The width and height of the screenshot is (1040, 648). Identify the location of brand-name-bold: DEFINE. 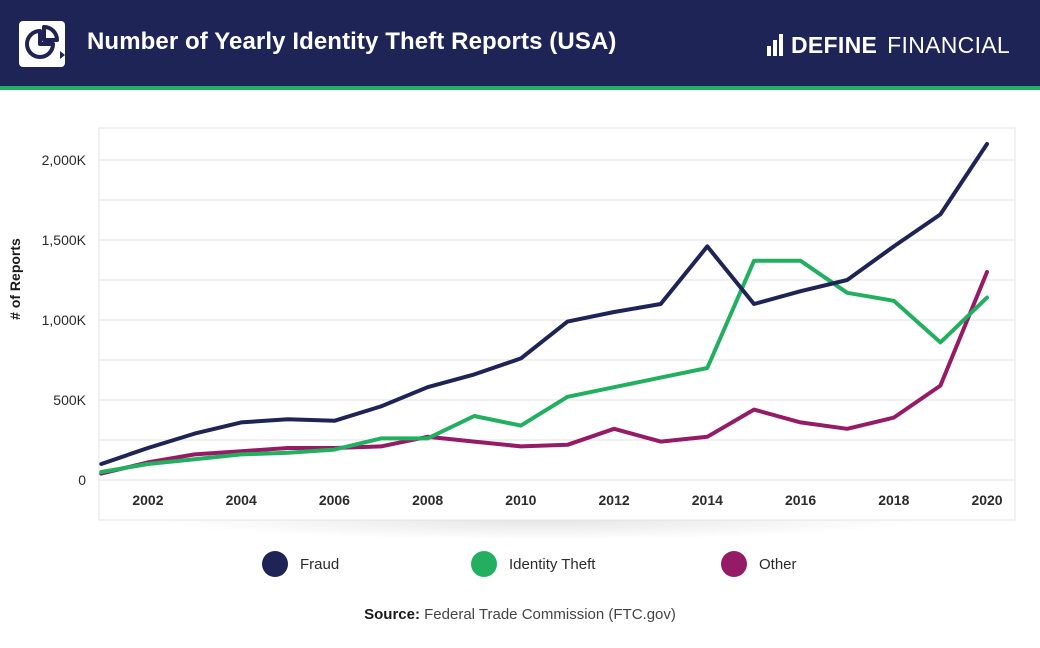
(834, 44).